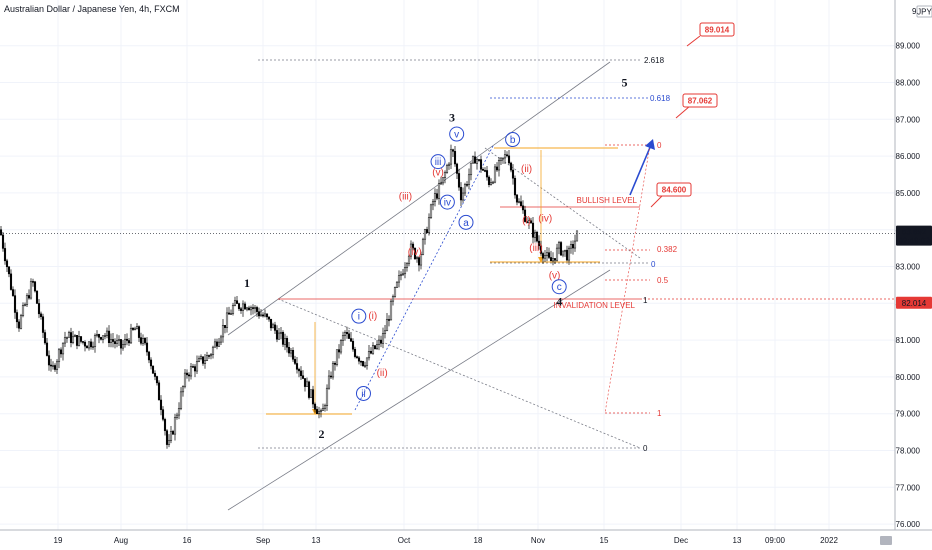 Image resolution: width=932 pixels, height=550 pixels. Describe the element at coordinates (607, 200) in the screenshot. I see `bullish-level-label: BULLISH LEVEL` at that location.